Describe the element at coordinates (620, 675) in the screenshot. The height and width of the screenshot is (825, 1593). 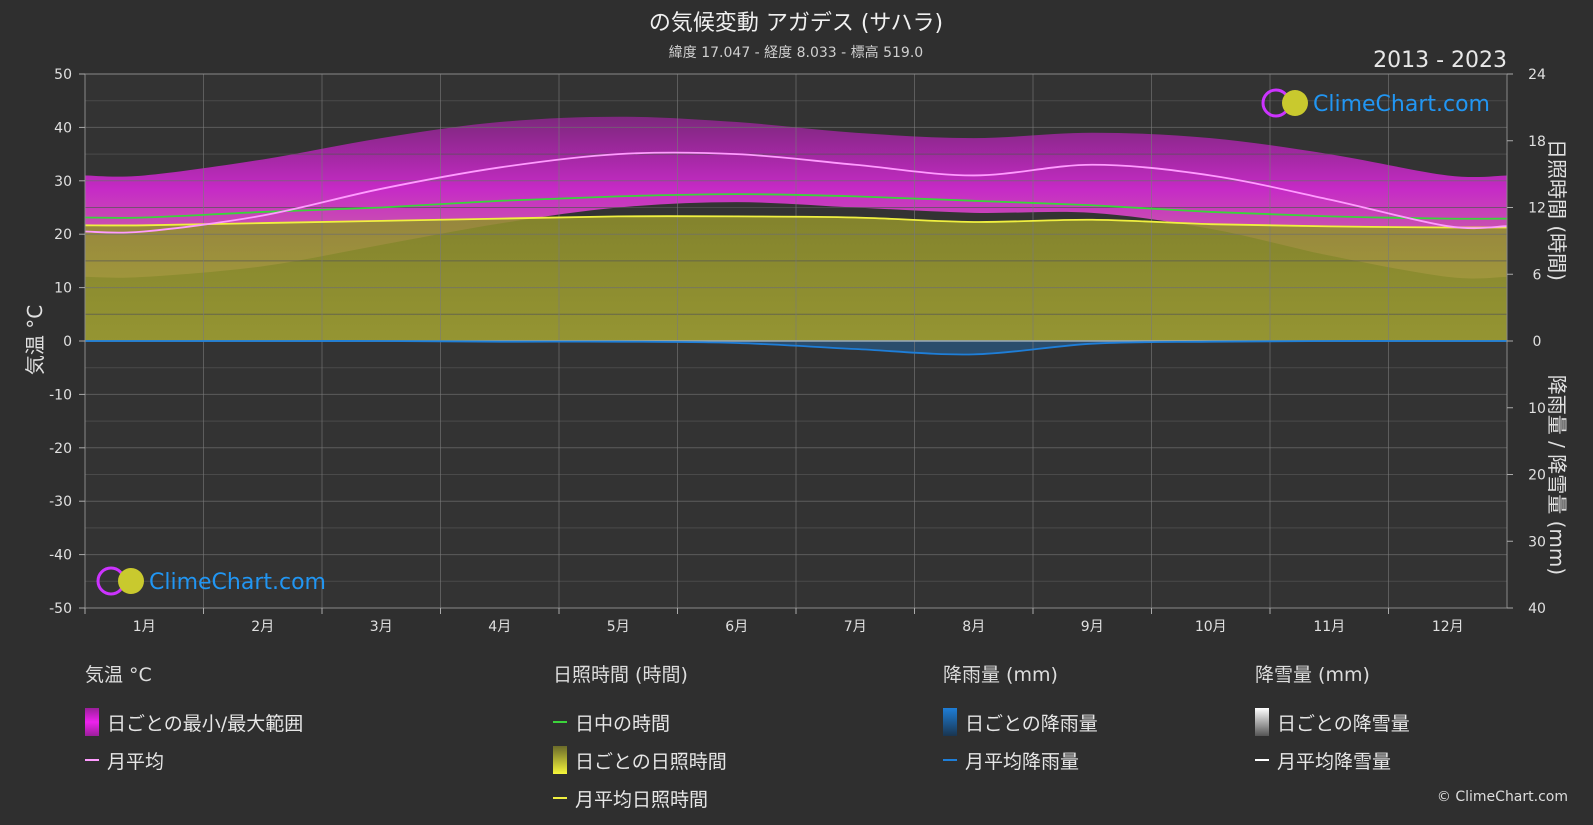
I see `legend-sun-header: 日照時間 (時間)` at that location.